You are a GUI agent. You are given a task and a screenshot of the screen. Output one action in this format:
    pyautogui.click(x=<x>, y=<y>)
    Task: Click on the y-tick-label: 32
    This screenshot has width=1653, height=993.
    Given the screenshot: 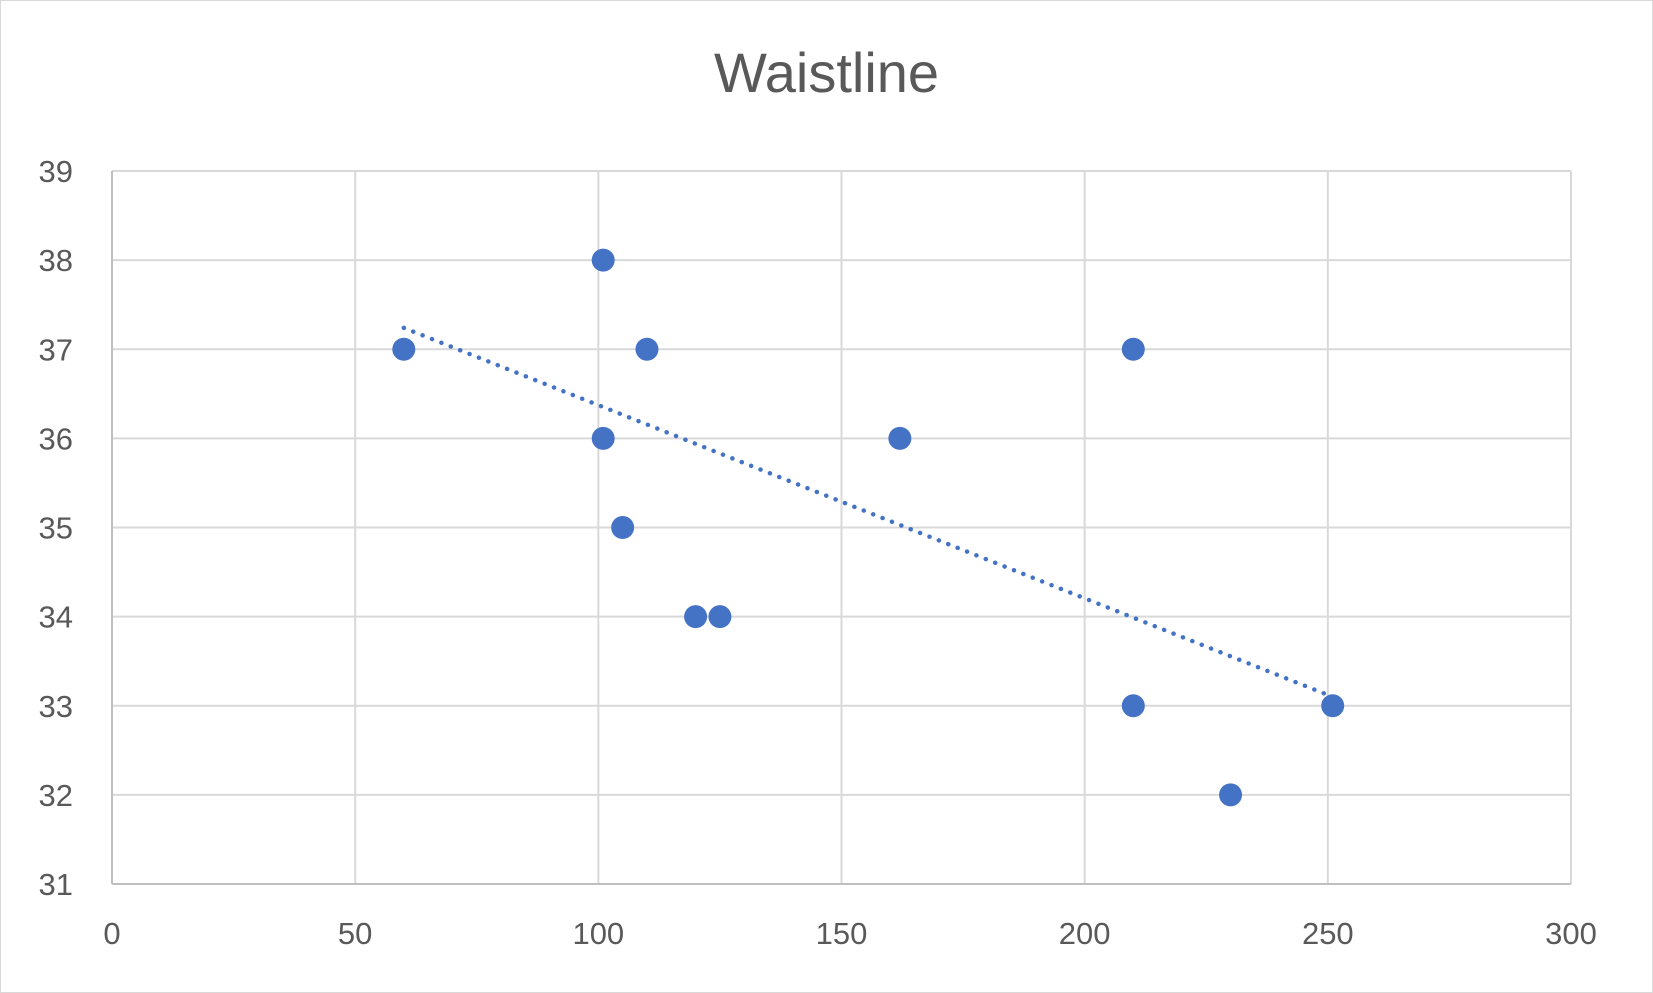 What is the action you would take?
    pyautogui.click(x=56, y=795)
    